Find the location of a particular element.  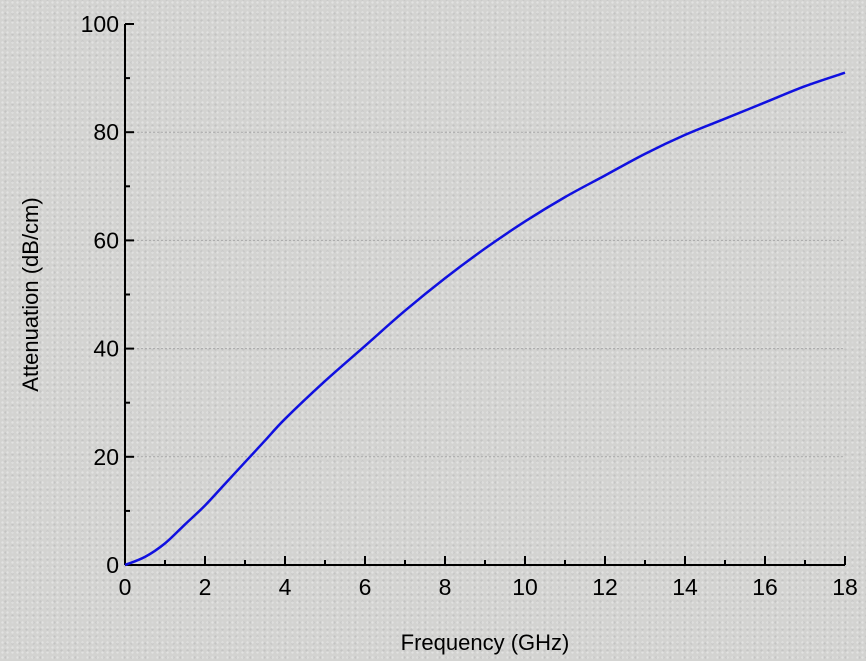

y-tick-label: 40 is located at coordinates (106, 349).